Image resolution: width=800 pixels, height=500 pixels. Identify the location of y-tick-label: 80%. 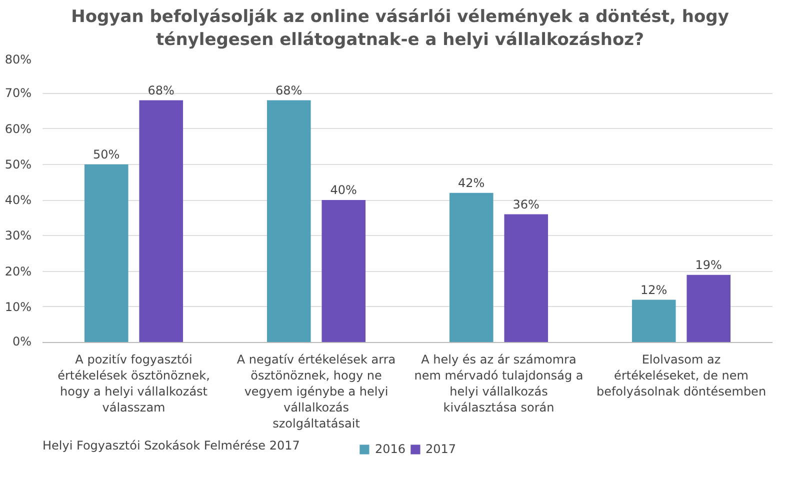
(18, 59).